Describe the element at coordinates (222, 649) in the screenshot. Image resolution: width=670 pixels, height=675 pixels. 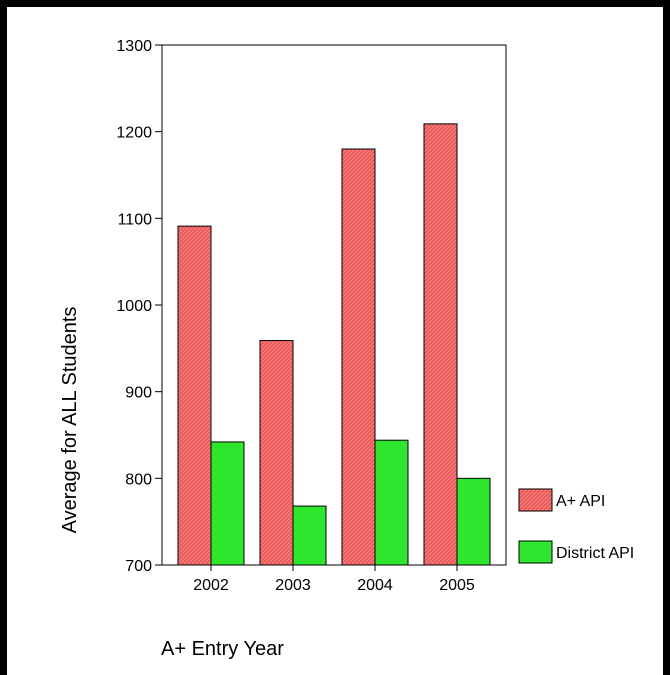
I see `x-axis-title: A+ Entry Year` at that location.